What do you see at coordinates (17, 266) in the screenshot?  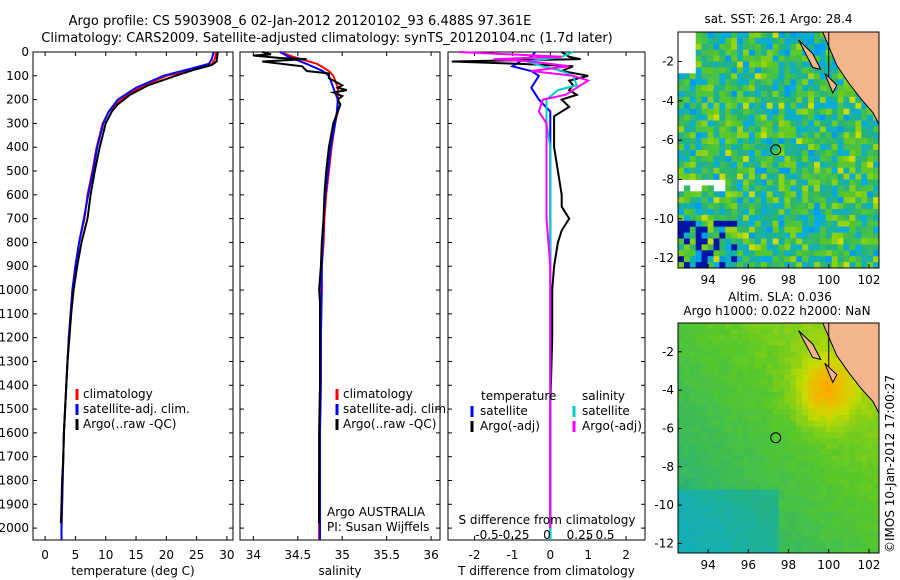 I see `y-tick-label: 900` at bounding box center [17, 266].